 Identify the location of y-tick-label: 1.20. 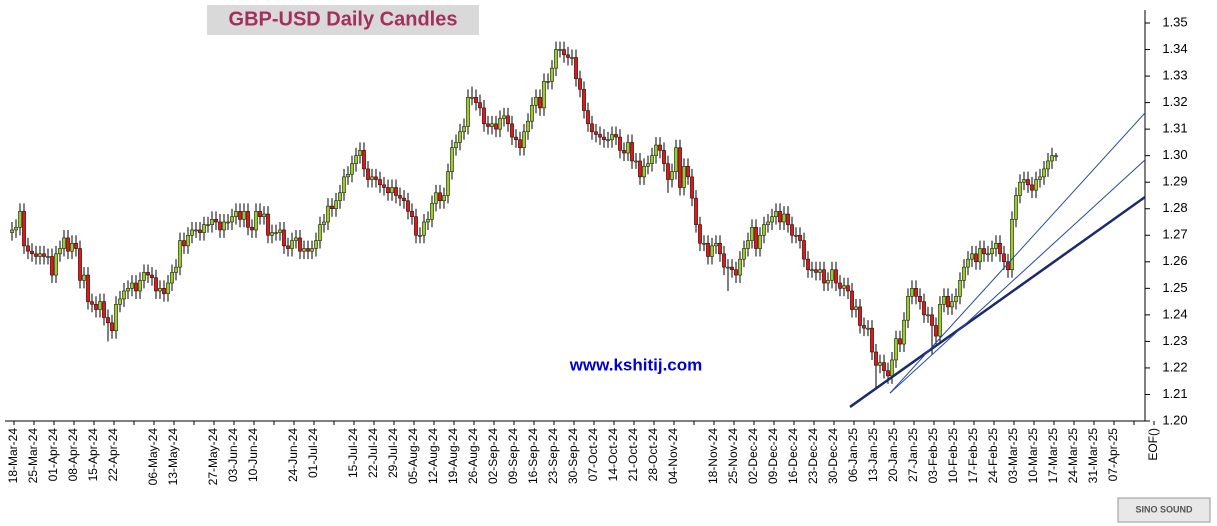
(1174, 419).